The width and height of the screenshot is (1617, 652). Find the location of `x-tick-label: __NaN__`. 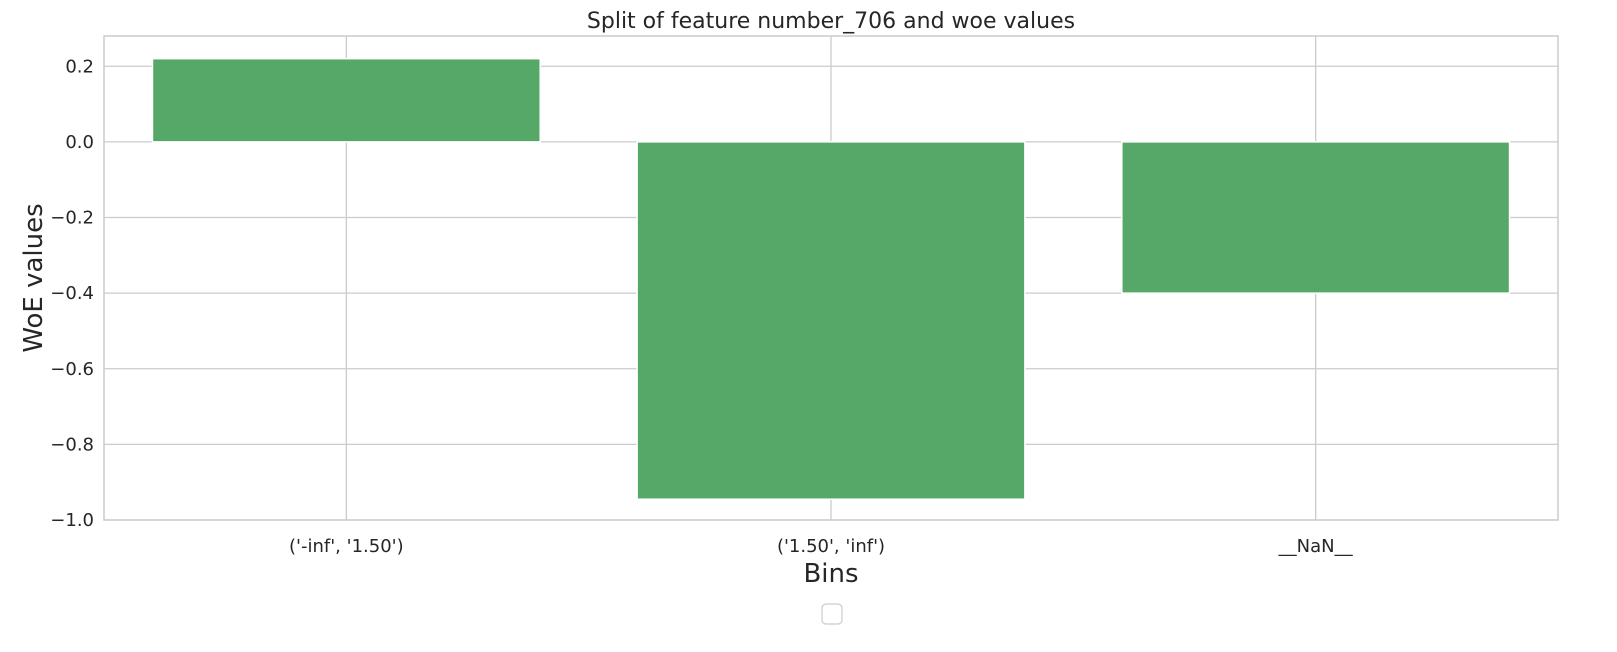

x-tick-label: __NaN__ is located at coordinates (1316, 546).